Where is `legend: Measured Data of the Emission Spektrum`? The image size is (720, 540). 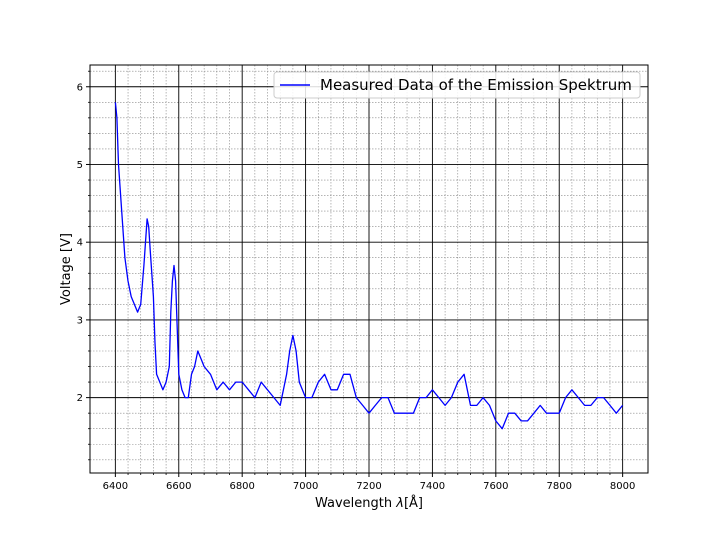
legend: Measured Data of the Emission Spektrum is located at coordinates (457, 85).